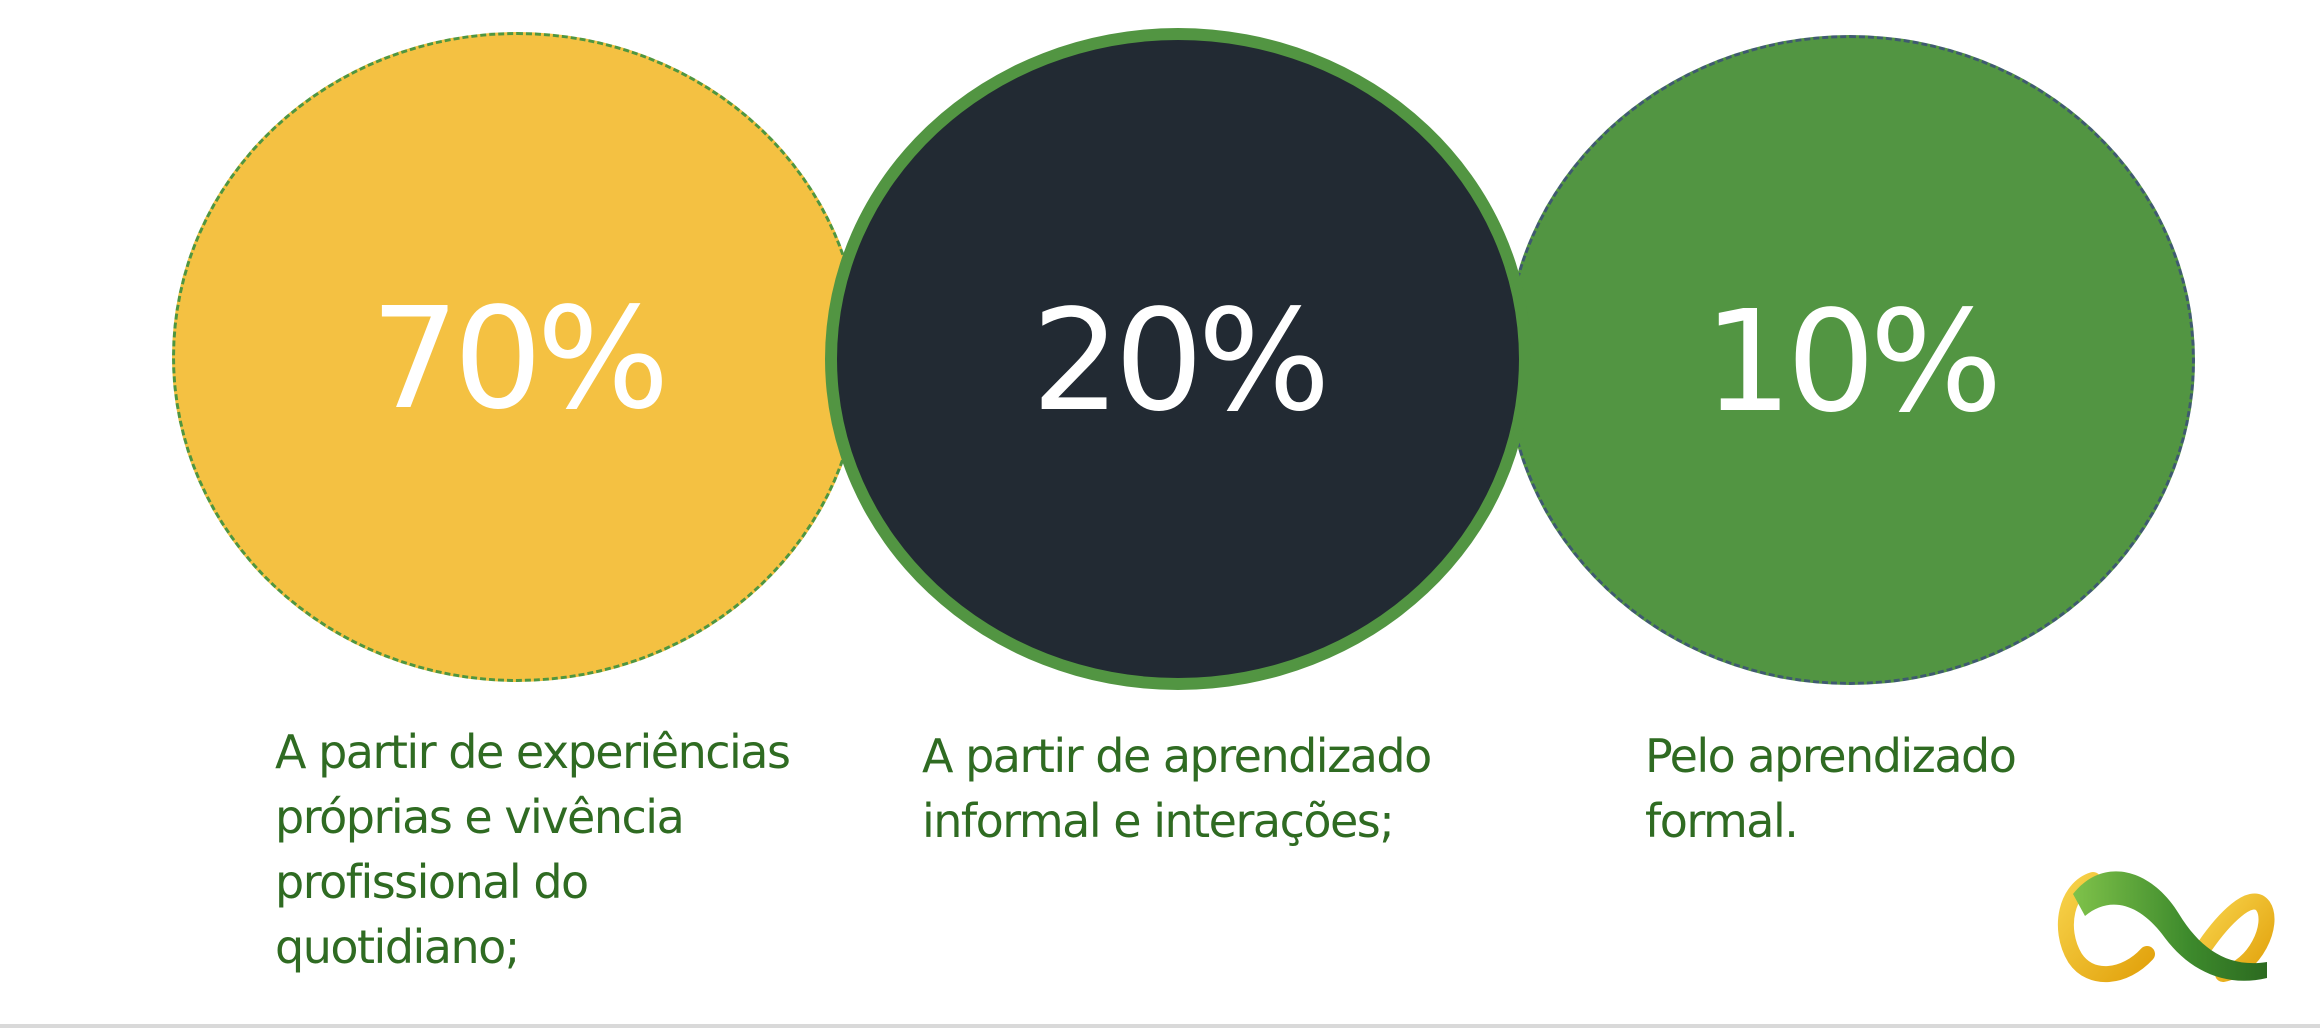 The height and width of the screenshot is (1028, 2320). I want to click on percent-label: 10%, so click(1852, 362).